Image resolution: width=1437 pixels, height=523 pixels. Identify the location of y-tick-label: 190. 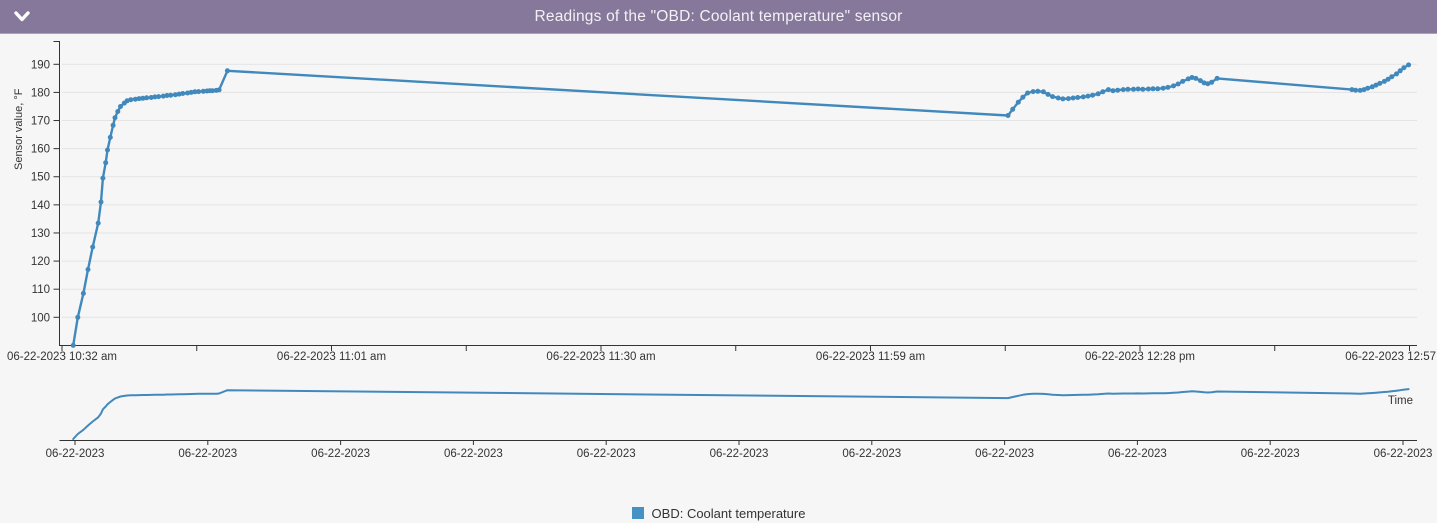
(40, 65).